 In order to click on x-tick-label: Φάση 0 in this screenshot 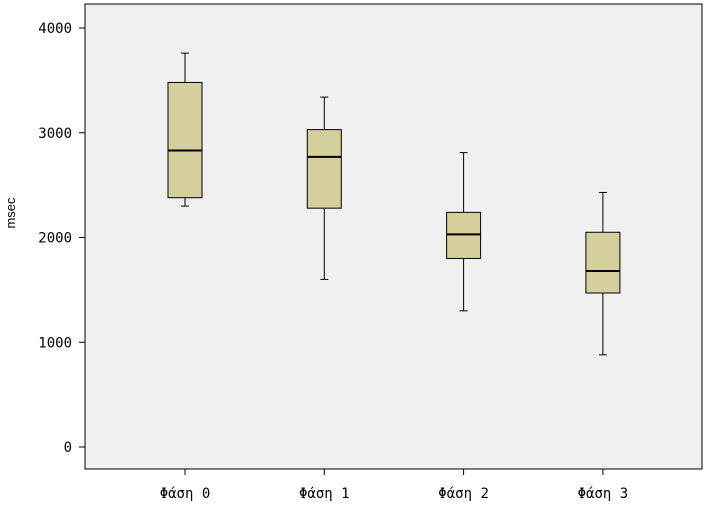, I will do `click(185, 494)`.